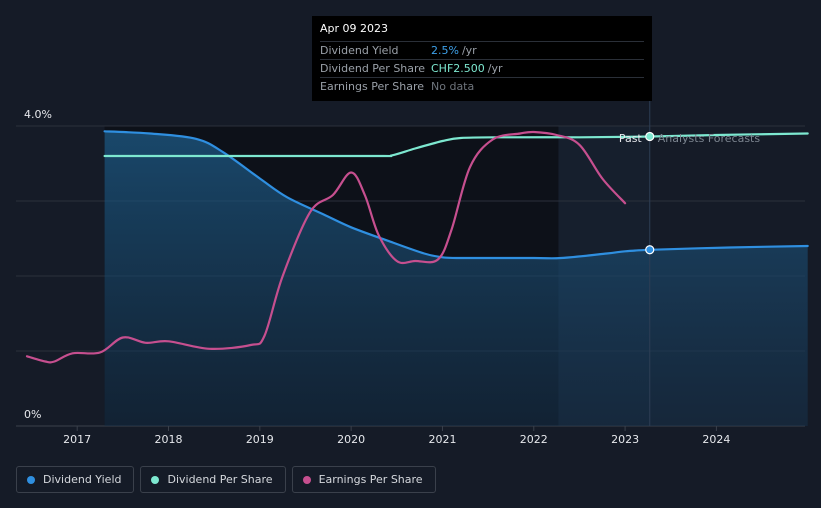 This screenshot has width=821, height=508. I want to click on tooltip-date: Apr 09 2023, so click(354, 28).